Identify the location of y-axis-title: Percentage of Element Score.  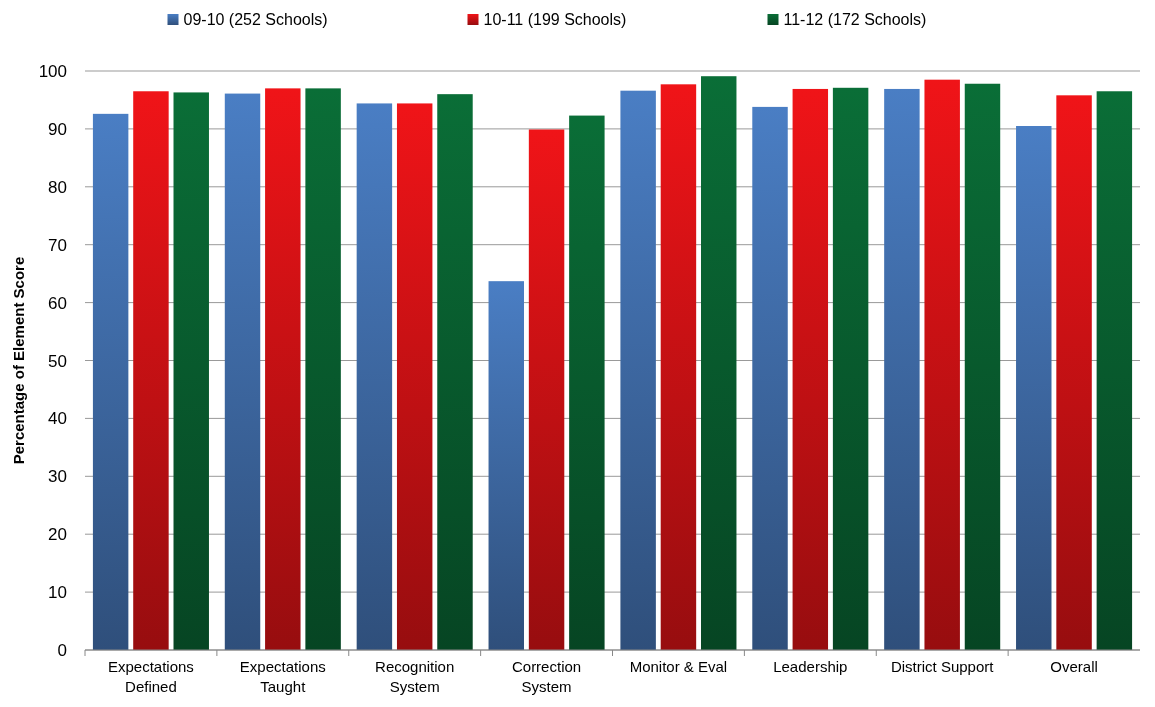
(18, 360).